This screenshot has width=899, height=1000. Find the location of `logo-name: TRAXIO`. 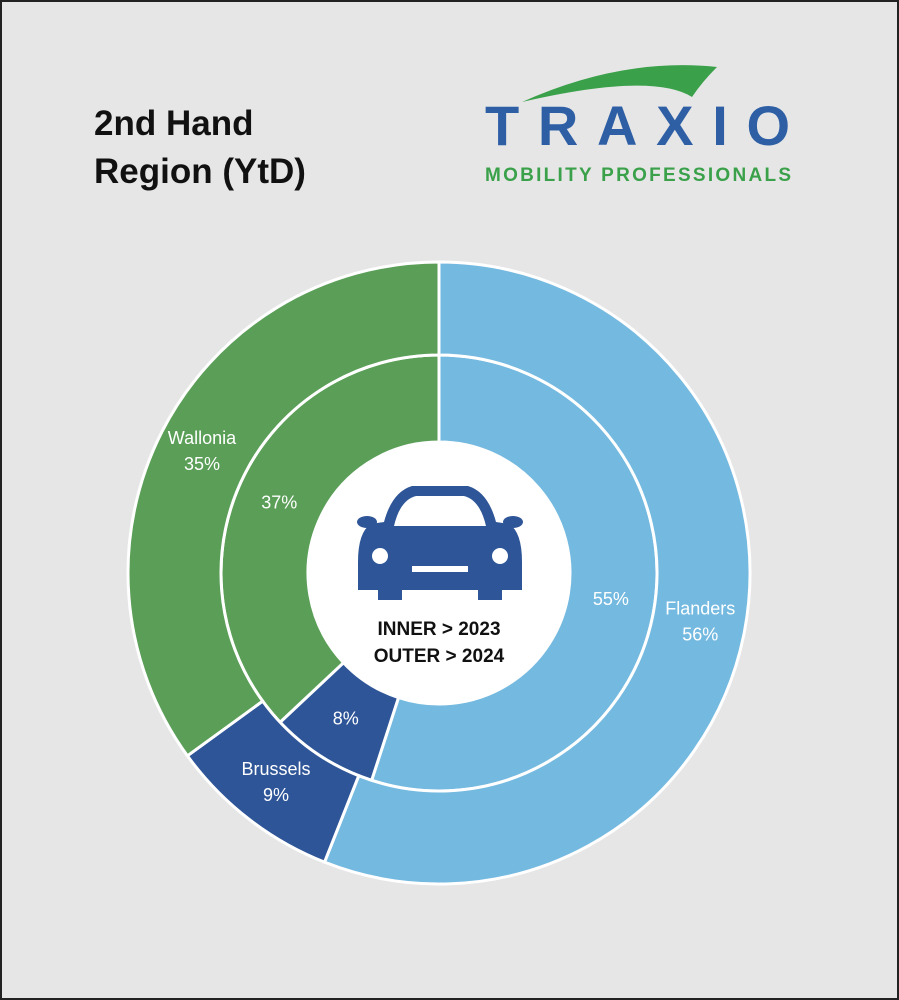

logo-name: TRAXIO is located at coordinates (637, 125).